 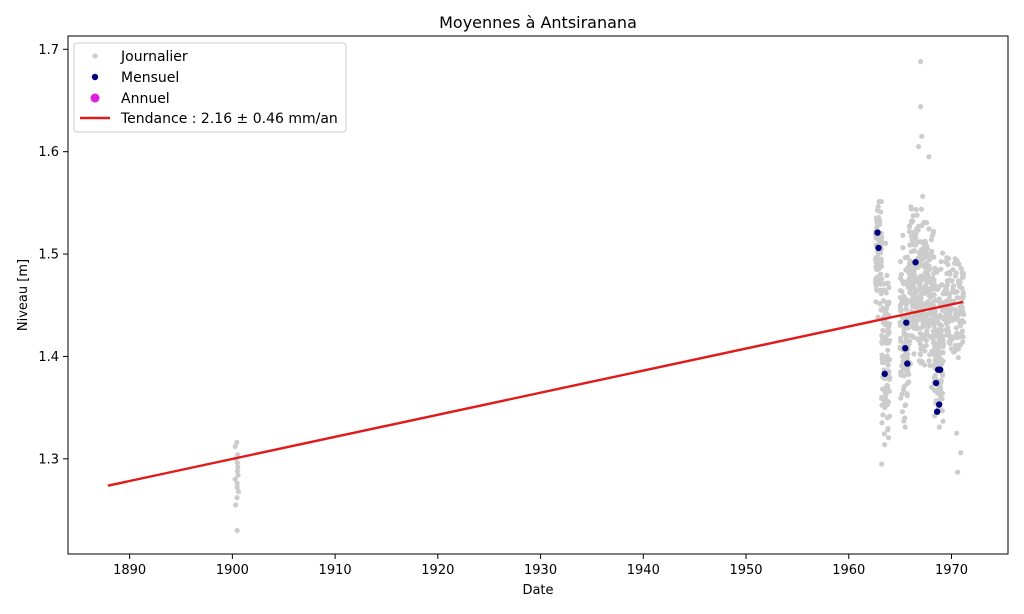 What do you see at coordinates (540, 570) in the screenshot?
I see `x-tick-label: 1930` at bounding box center [540, 570].